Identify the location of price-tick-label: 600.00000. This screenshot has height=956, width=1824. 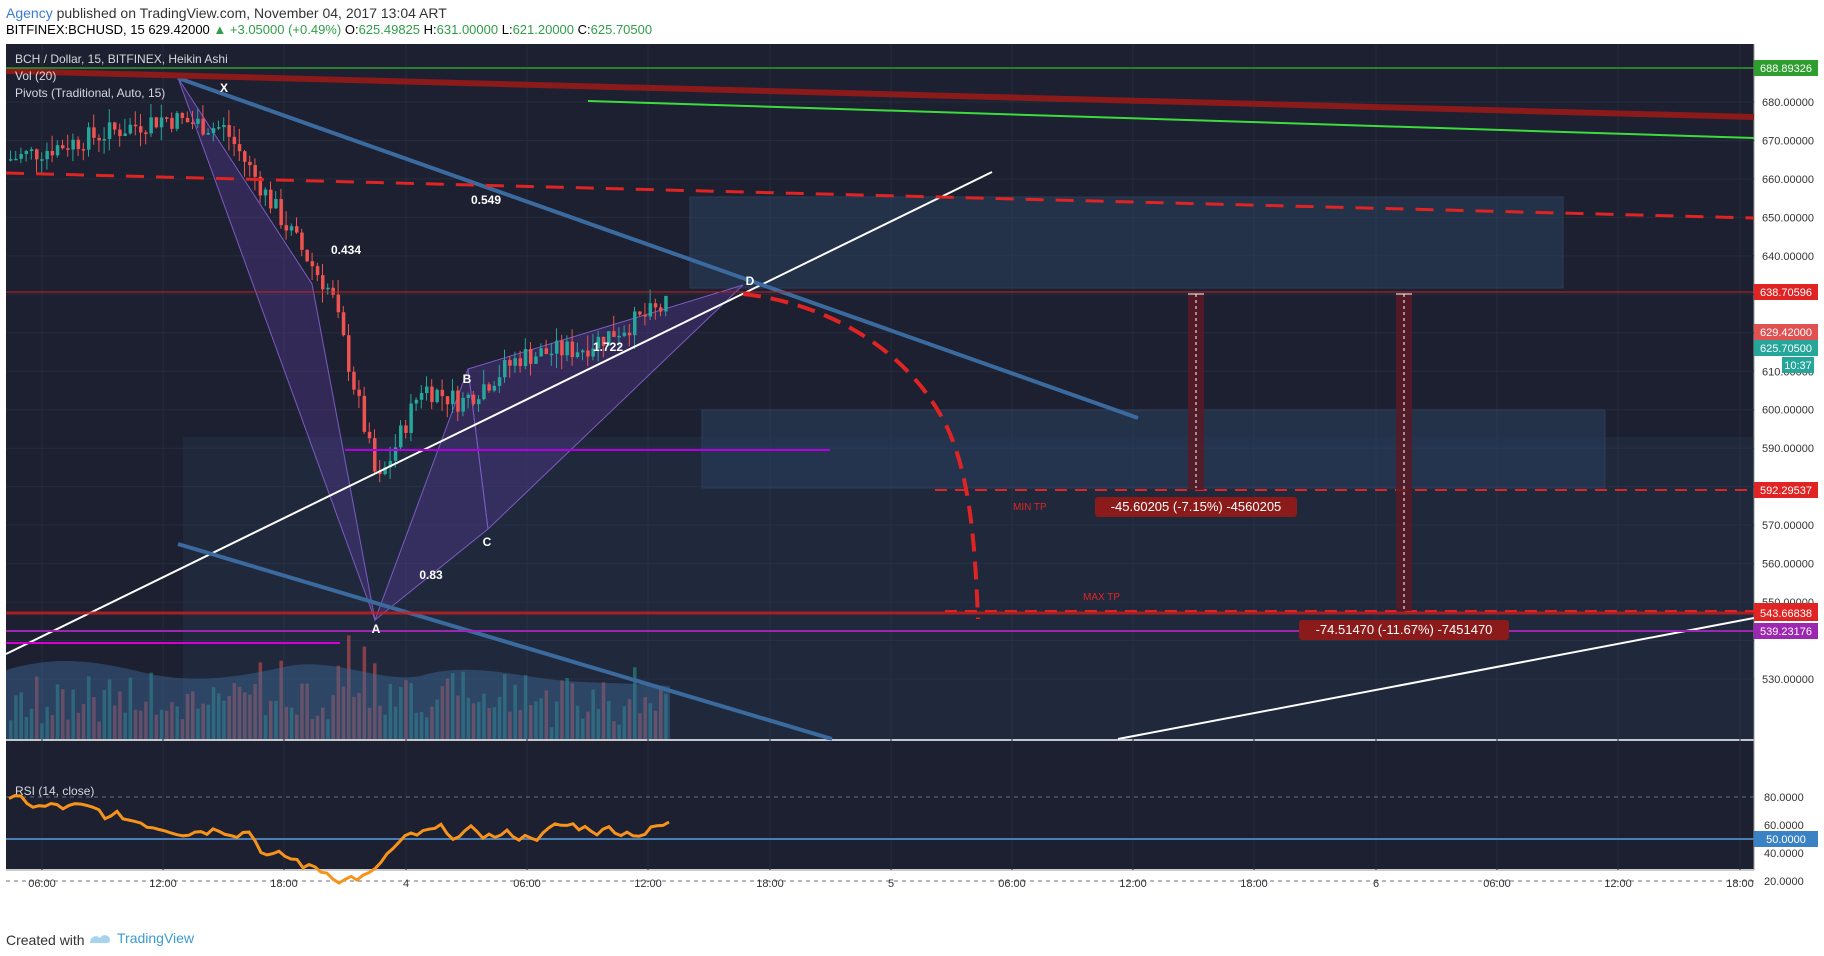
(1788, 411).